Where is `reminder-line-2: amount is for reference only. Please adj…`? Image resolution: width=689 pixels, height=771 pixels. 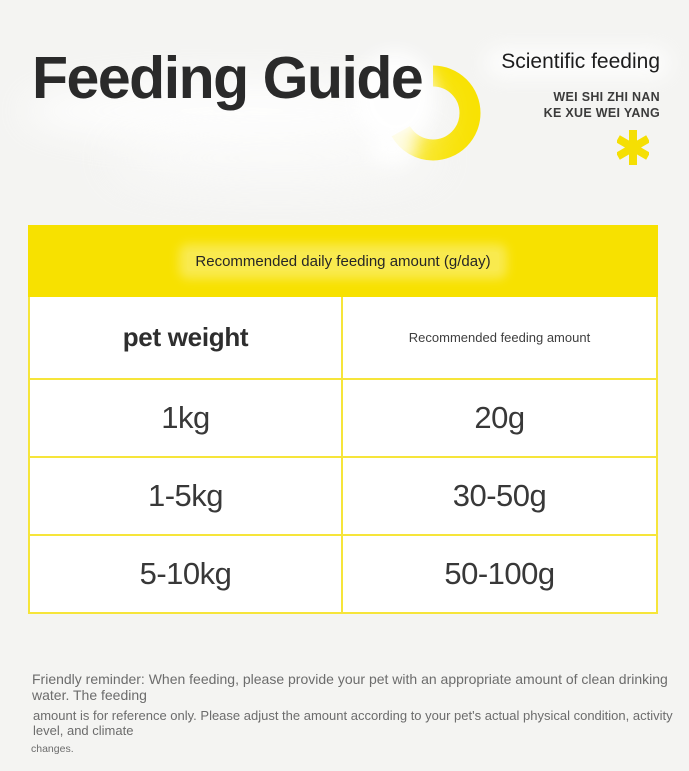
reminder-line-2: amount is for reference only. Please adj… is located at coordinates (353, 723).